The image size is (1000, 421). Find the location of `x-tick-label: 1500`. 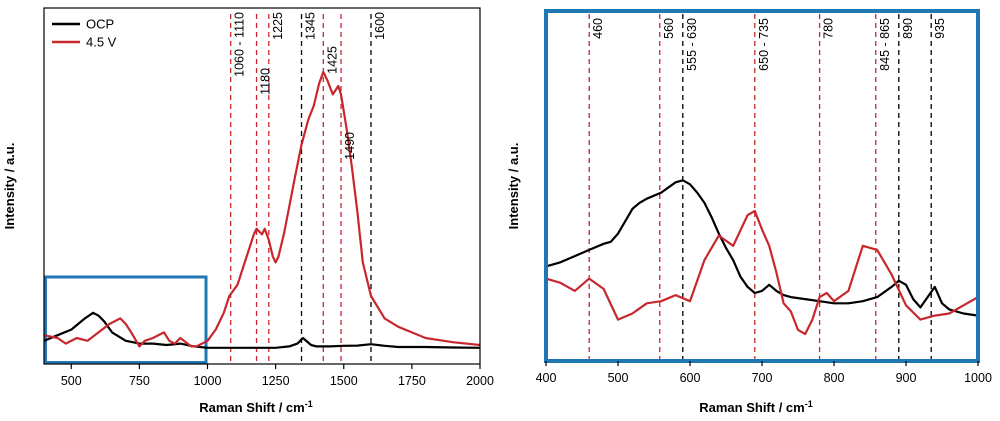

x-tick-label: 1500 is located at coordinates (344, 381).